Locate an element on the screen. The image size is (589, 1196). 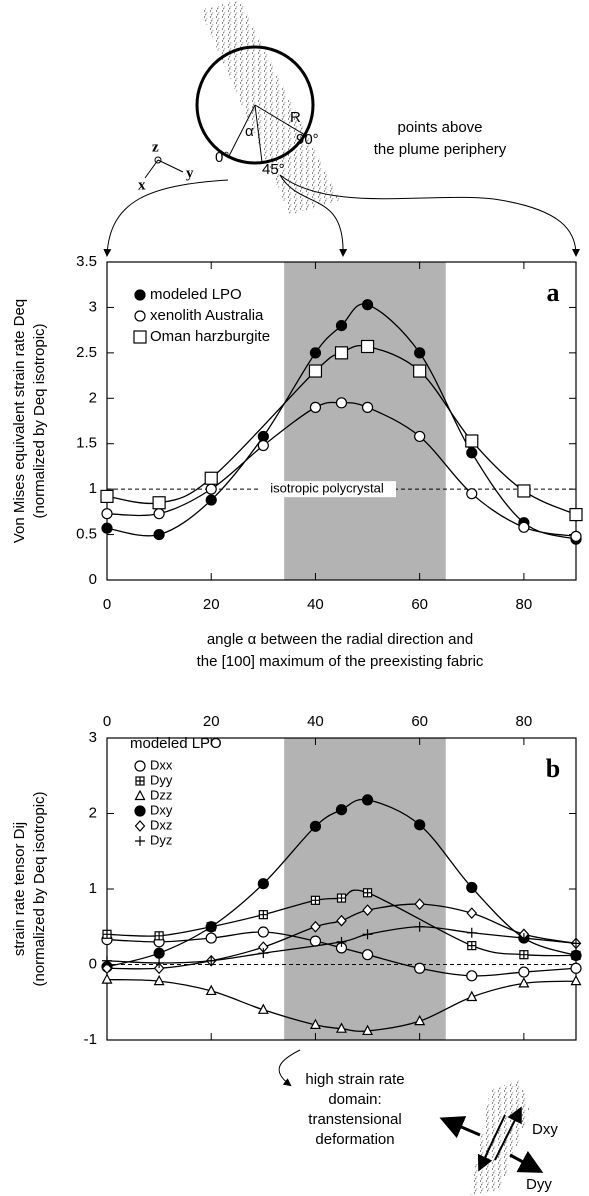
legend-label: xenolith Australia is located at coordinates (207, 315).